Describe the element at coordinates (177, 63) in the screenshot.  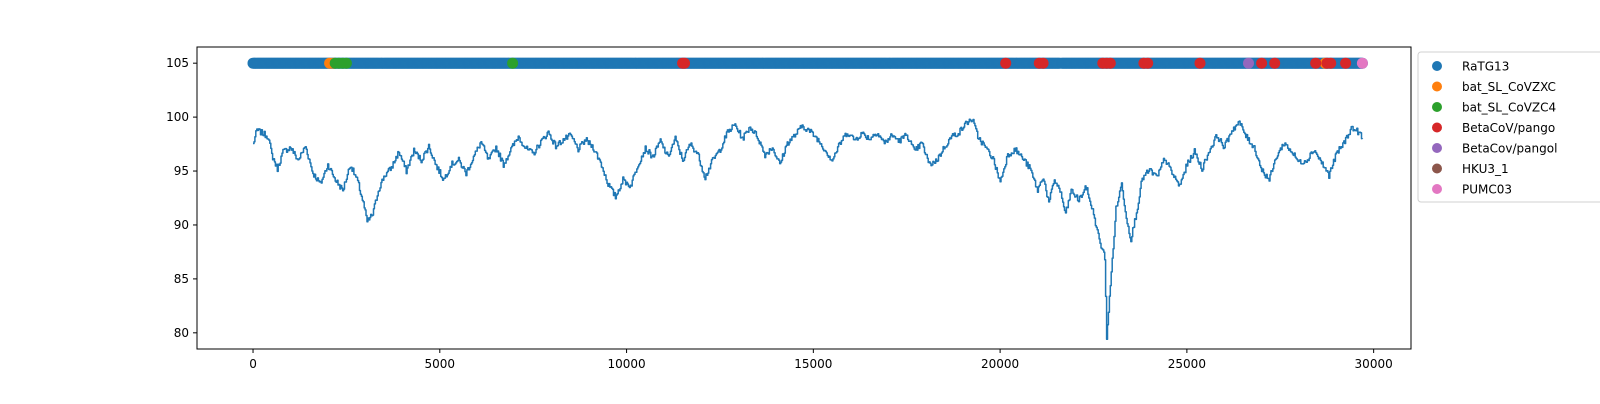
I see `y-tick-label: 105` at that location.